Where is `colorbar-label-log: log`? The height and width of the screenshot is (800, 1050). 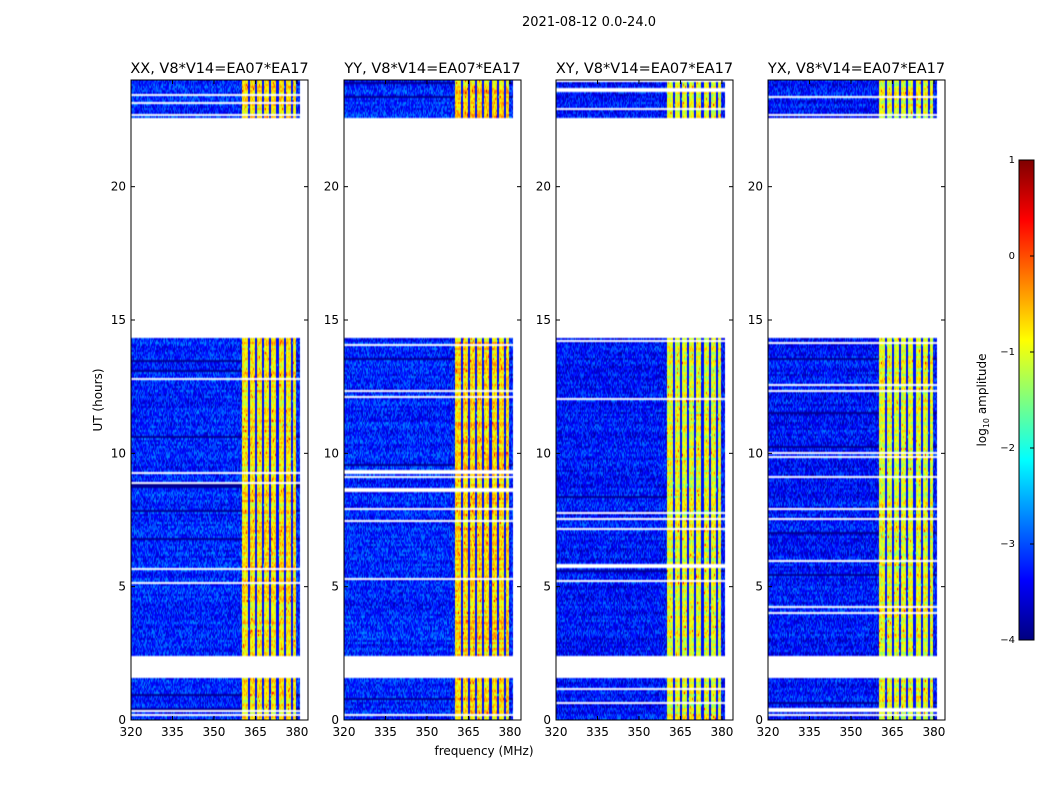
colorbar-label-log: log is located at coordinates (982, 437).